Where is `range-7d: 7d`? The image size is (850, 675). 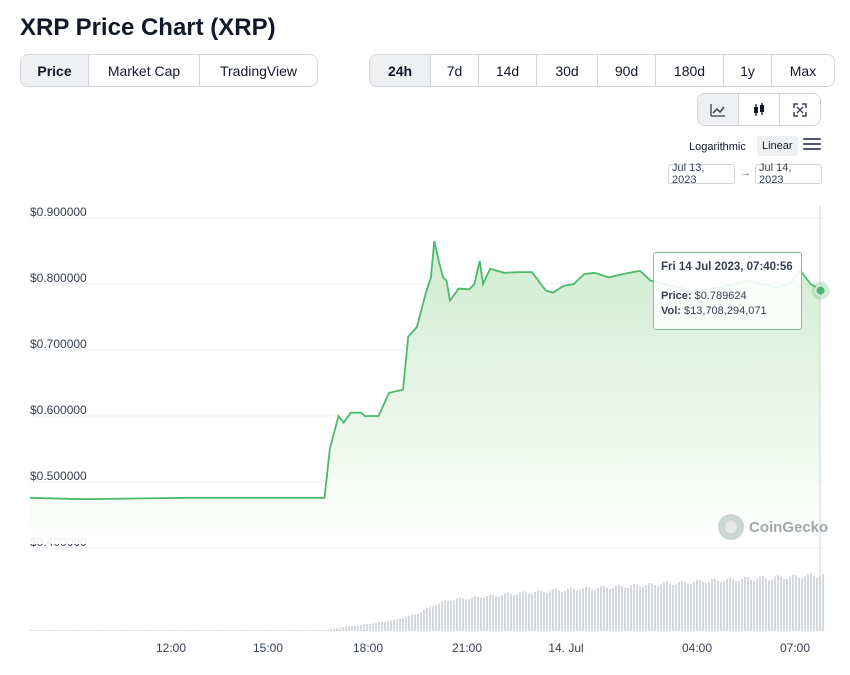 range-7d: 7d is located at coordinates (455, 70).